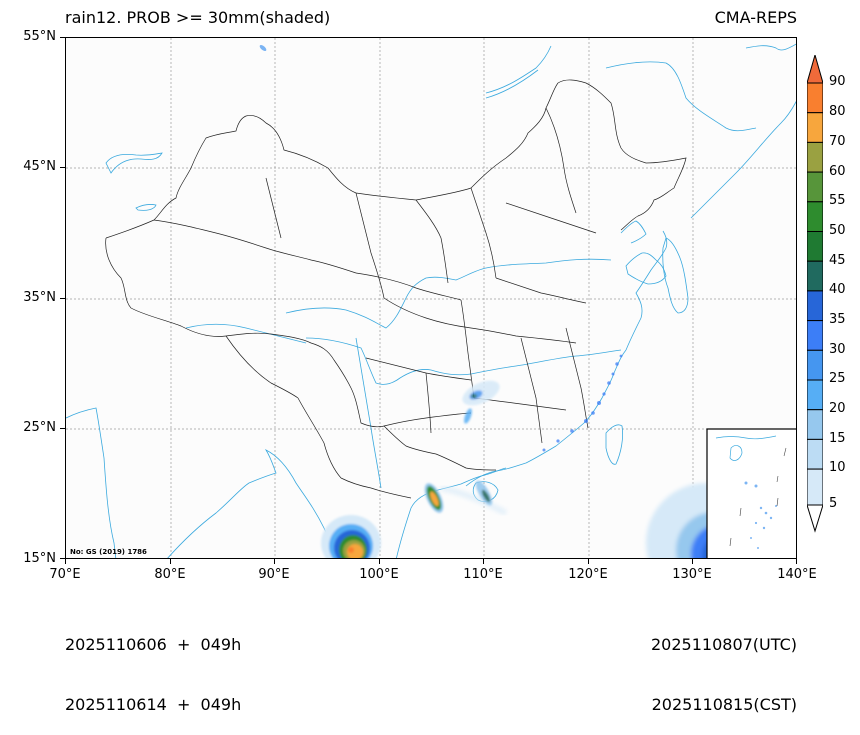 The height and width of the screenshot is (735, 860). Describe the element at coordinates (274, 574) in the screenshot. I see `lon-label-90: 90°E` at that location.